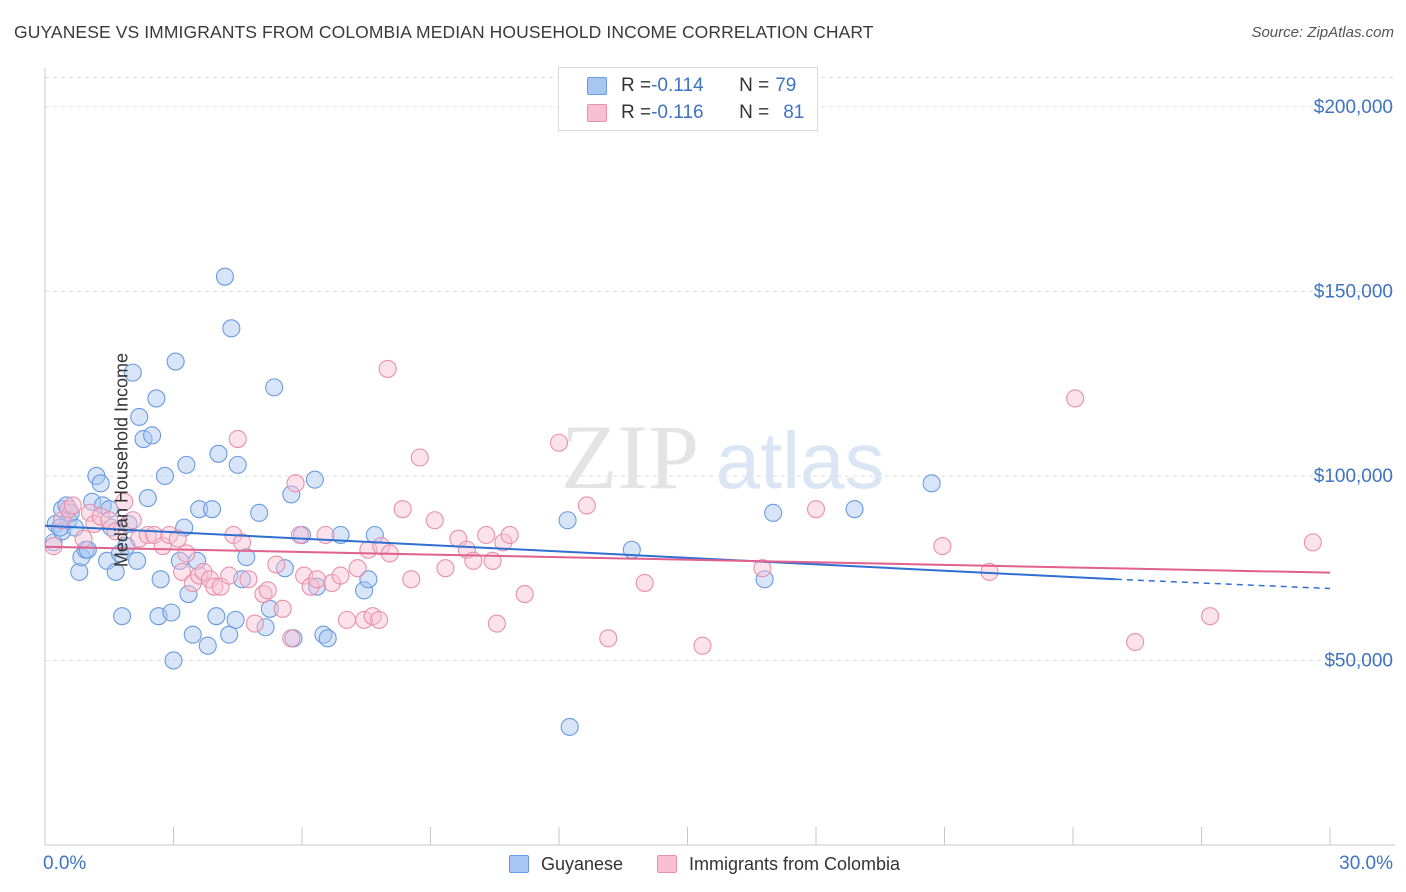 The height and width of the screenshot is (892, 1406). What do you see at coordinates (64, 863) in the screenshot?
I see `x-tick-label: 0.0%` at bounding box center [64, 863].